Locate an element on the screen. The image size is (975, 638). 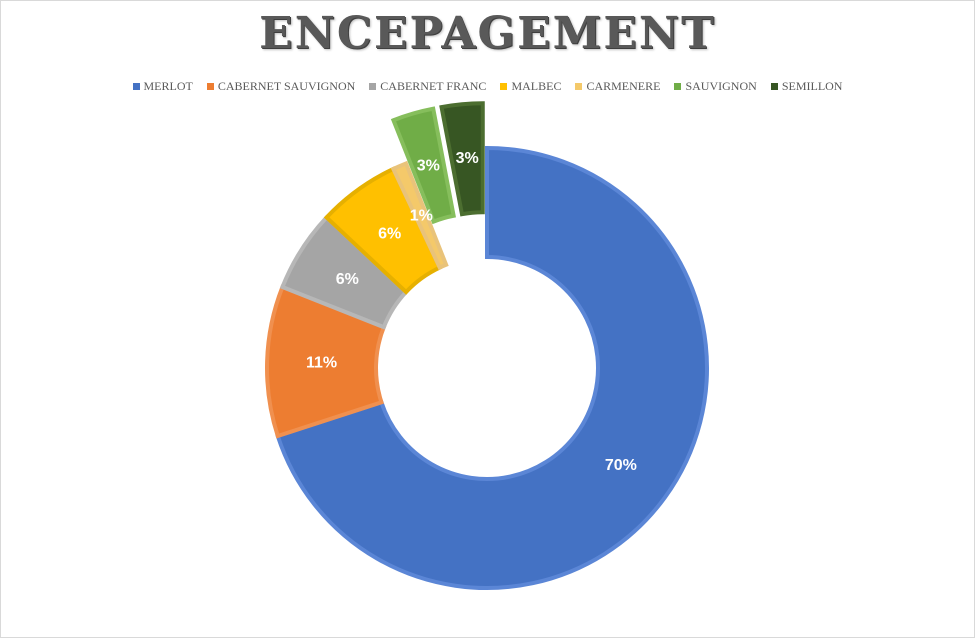
slice-label: 1% is located at coordinates (421, 216).